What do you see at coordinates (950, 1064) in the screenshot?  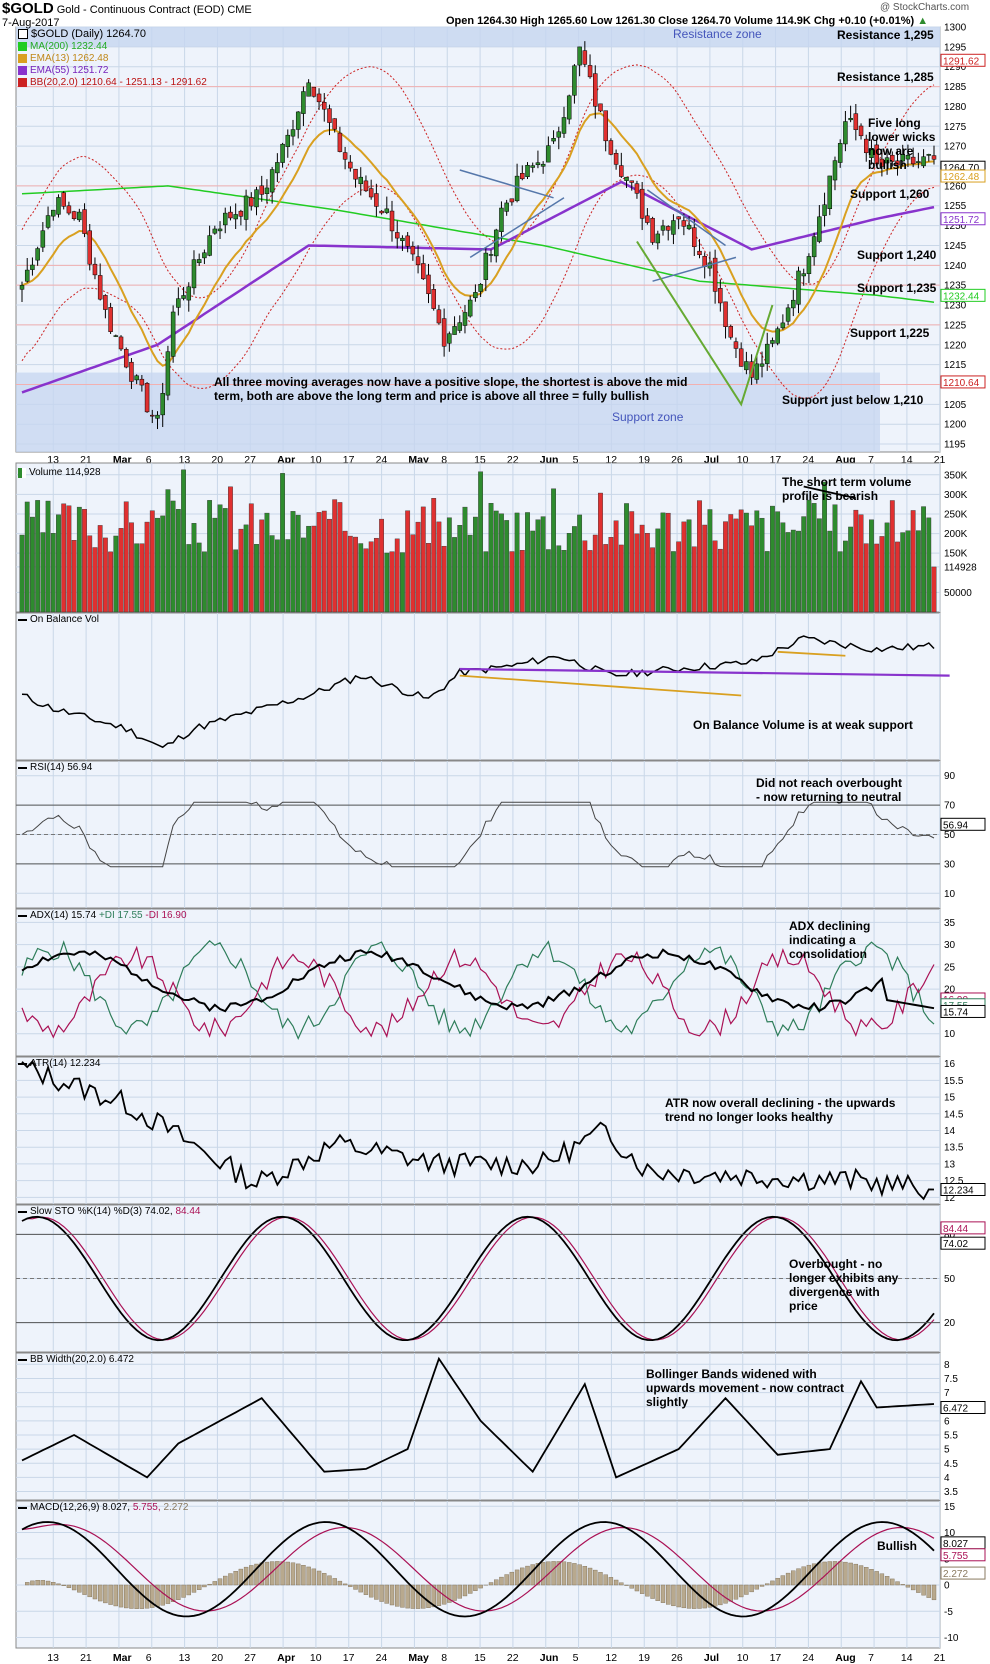 I see `atr-panel-axis-tick-label: 16` at bounding box center [950, 1064].